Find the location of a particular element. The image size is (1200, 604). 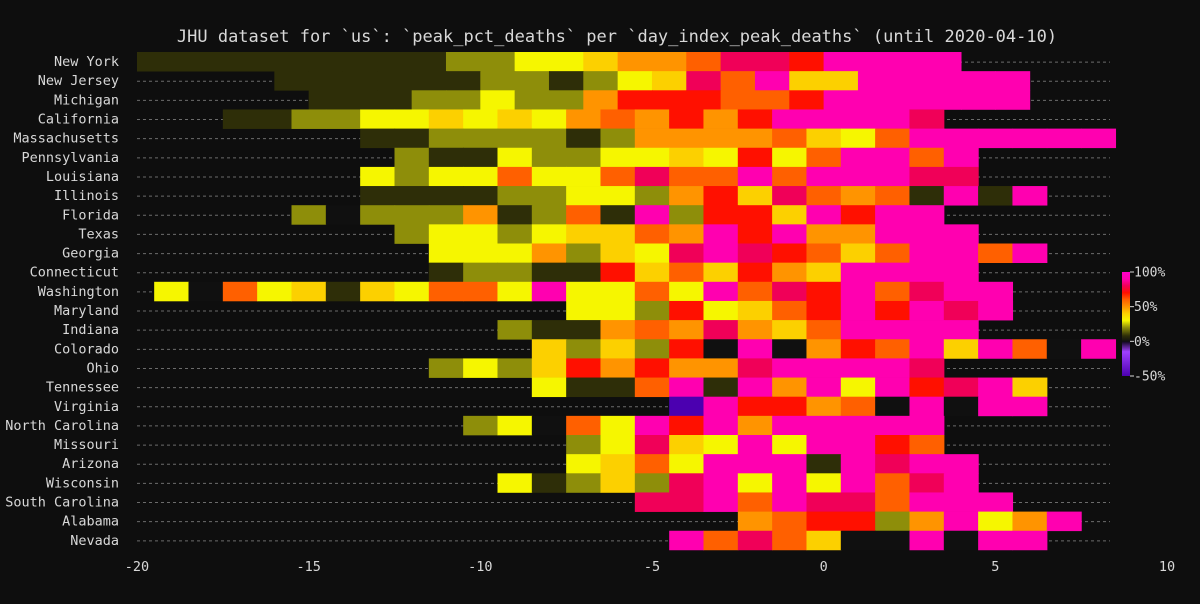

x-tick-label: 0 is located at coordinates (824, 567).